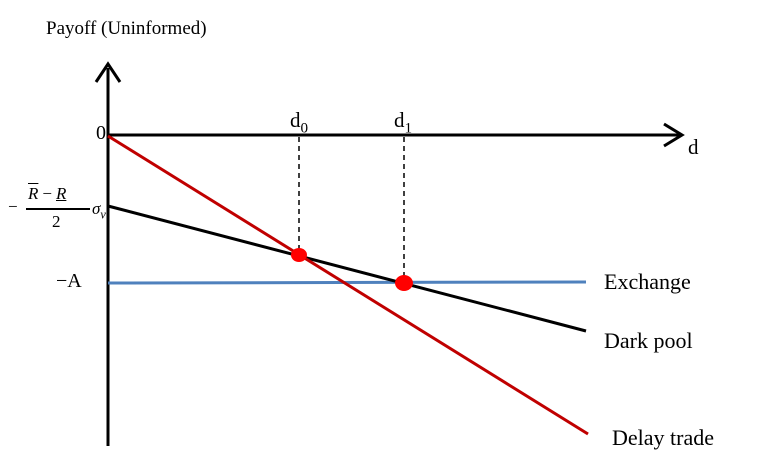 Image resolution: width=763 pixels, height=472 pixels. What do you see at coordinates (61, 193) in the screenshot?
I see `r-underline: R` at bounding box center [61, 193].